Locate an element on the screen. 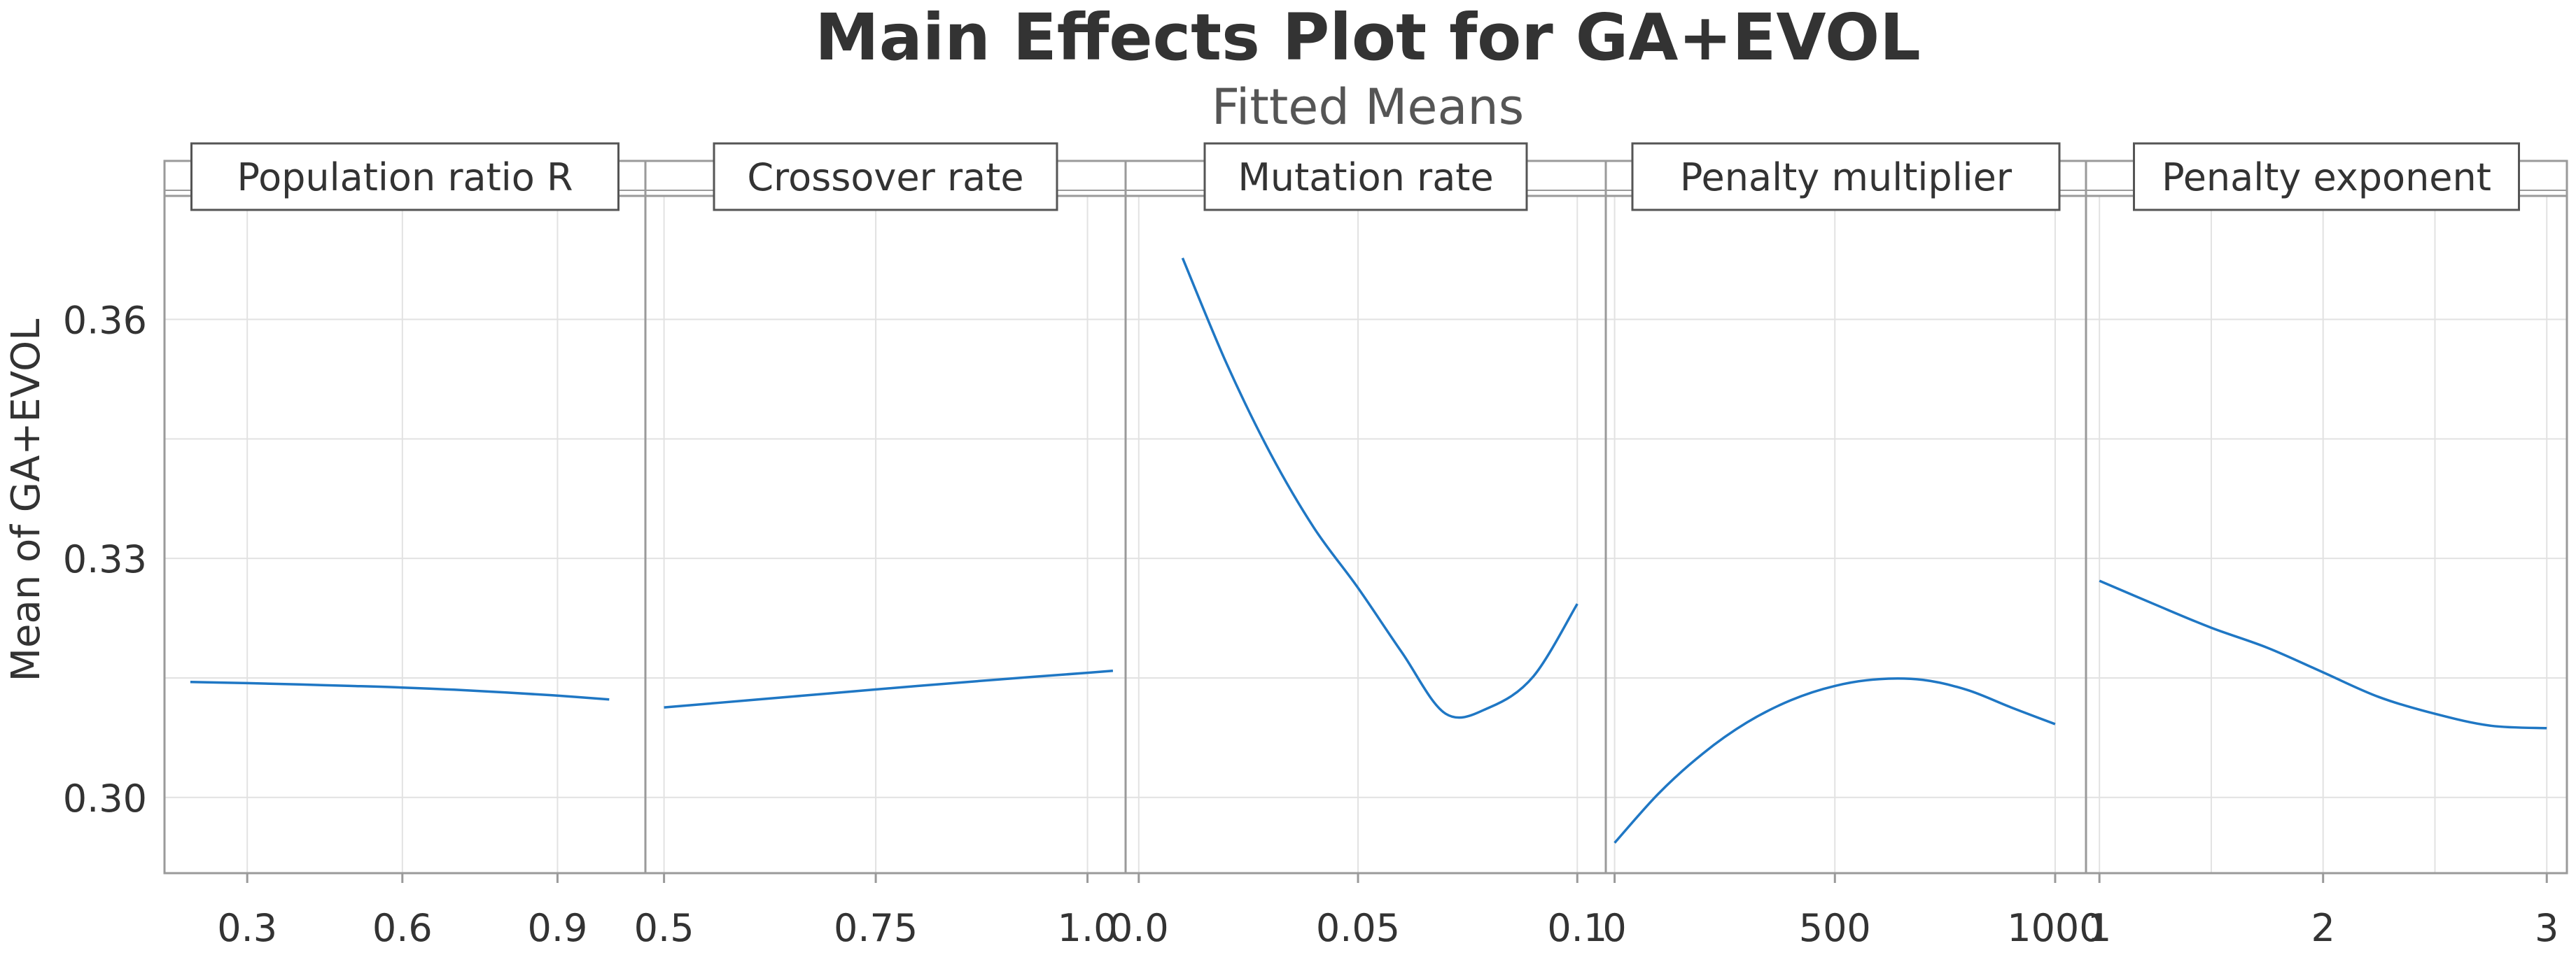 This screenshot has width=2576, height=962. x-tick-label: 2 is located at coordinates (2323, 928).